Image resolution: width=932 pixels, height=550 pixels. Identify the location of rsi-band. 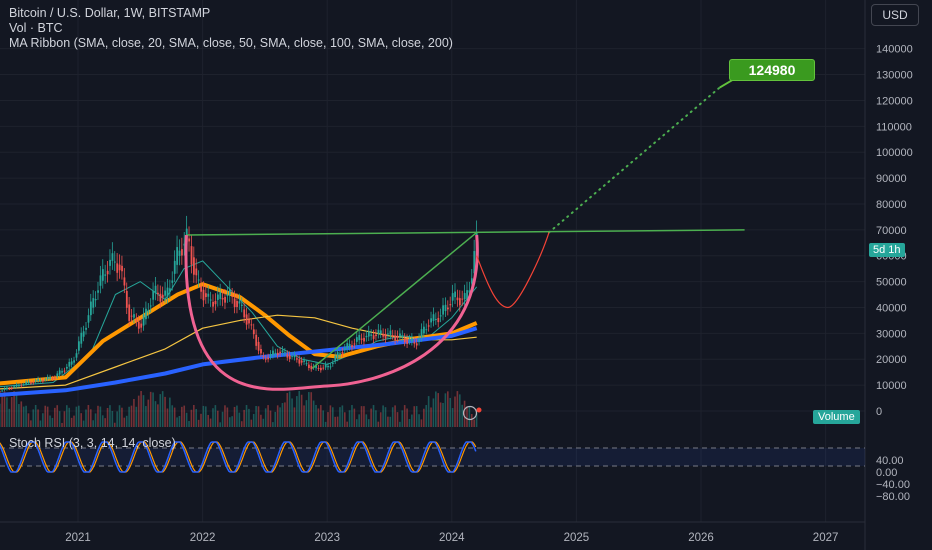
(432, 457).